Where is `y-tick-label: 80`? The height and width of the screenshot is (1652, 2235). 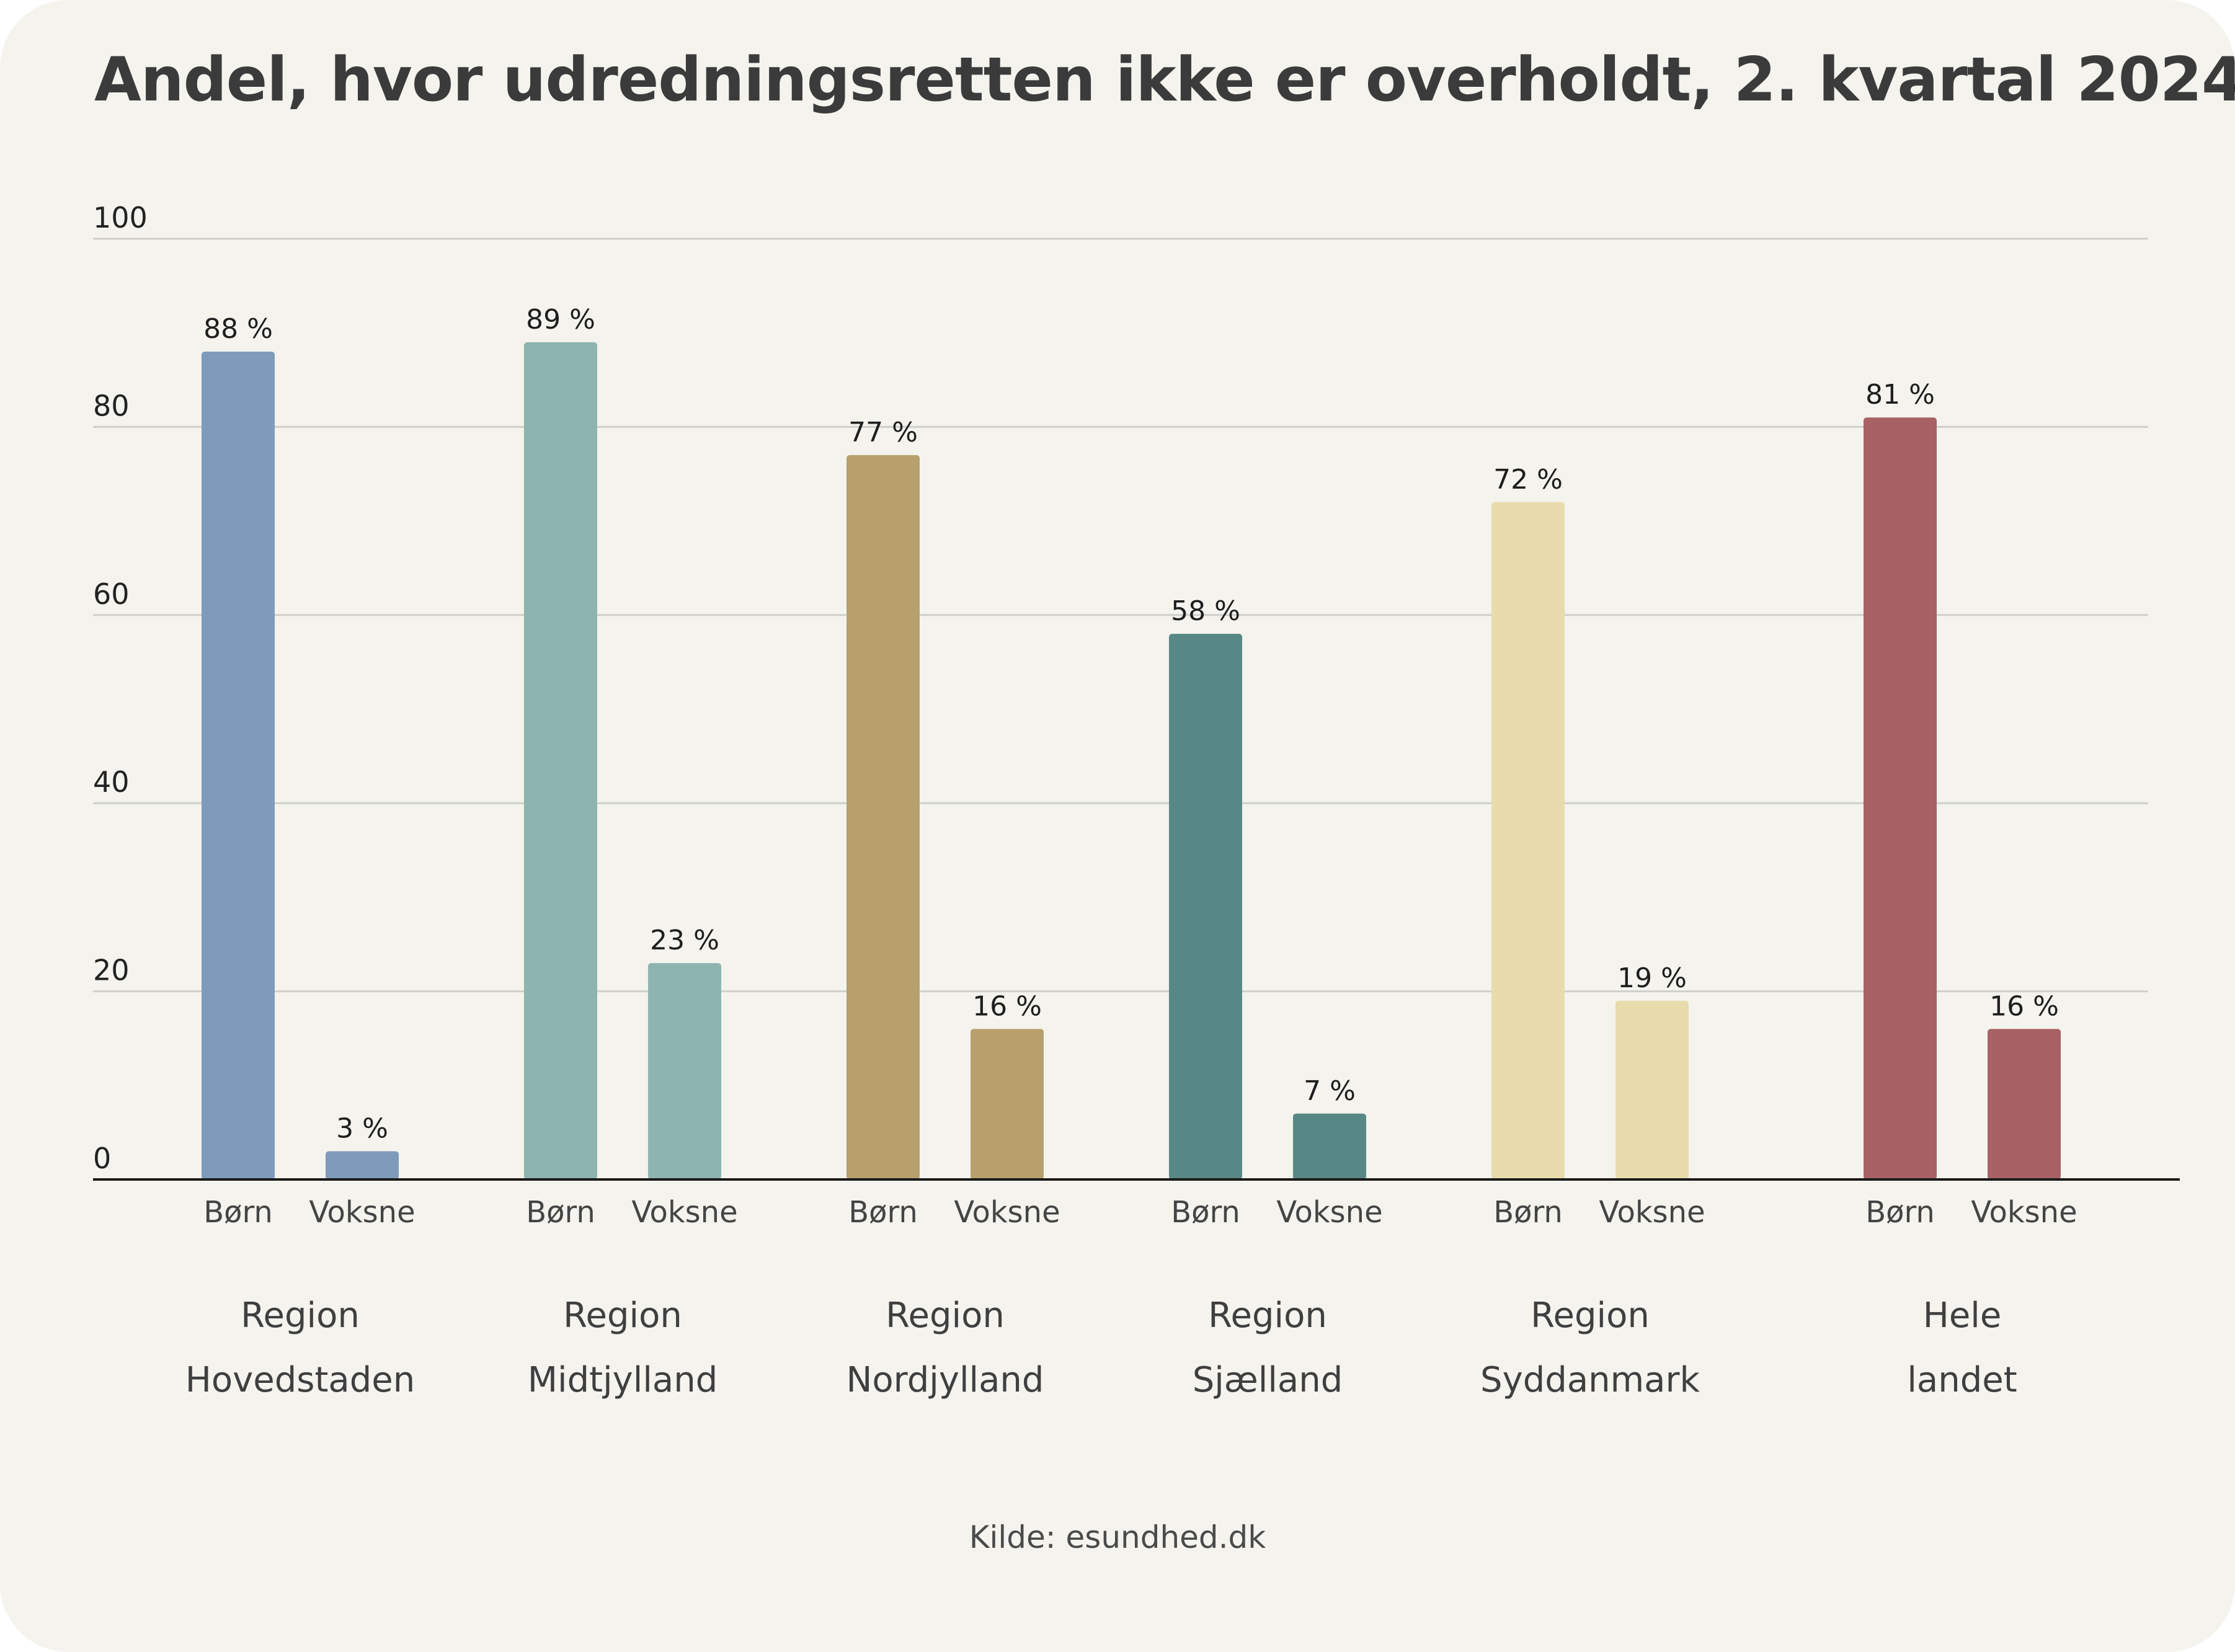 y-tick-label: 80 is located at coordinates (111, 405).